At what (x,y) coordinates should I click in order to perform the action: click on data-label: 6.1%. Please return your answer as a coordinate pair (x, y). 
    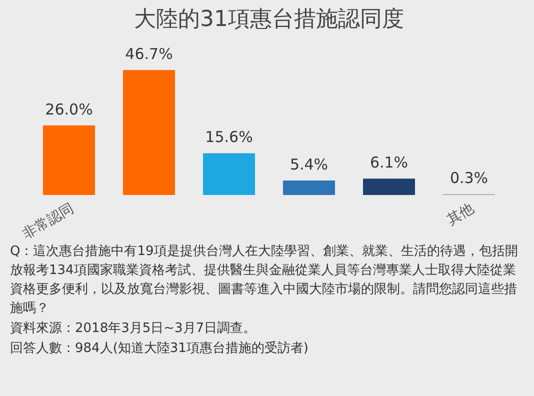
    Looking at the image, I should click on (389, 163).